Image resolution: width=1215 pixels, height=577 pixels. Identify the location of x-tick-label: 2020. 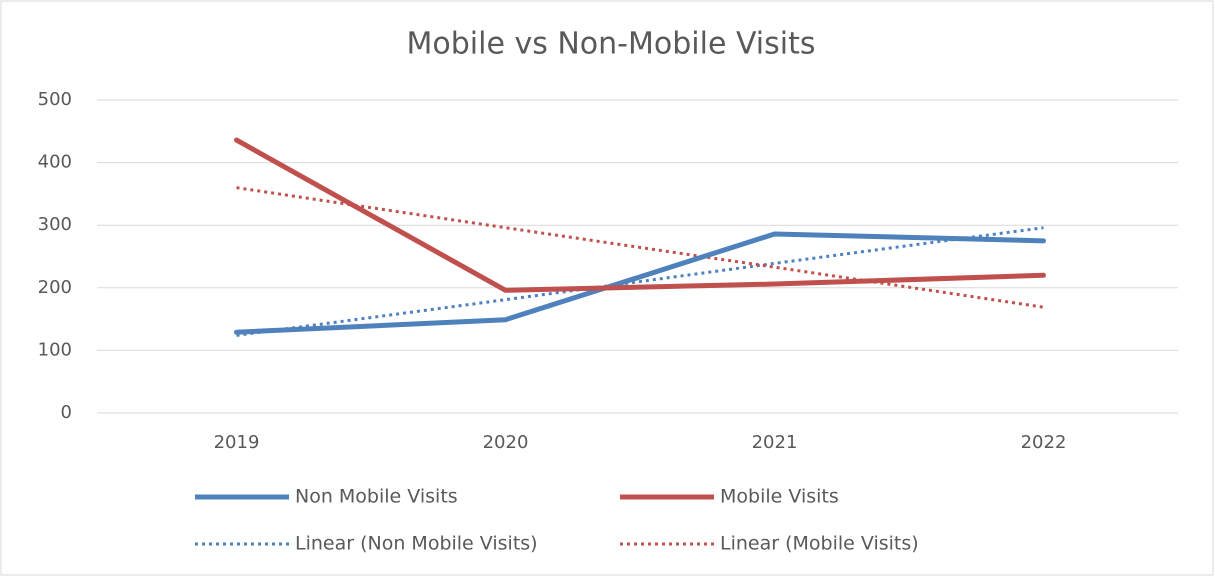
(506, 442).